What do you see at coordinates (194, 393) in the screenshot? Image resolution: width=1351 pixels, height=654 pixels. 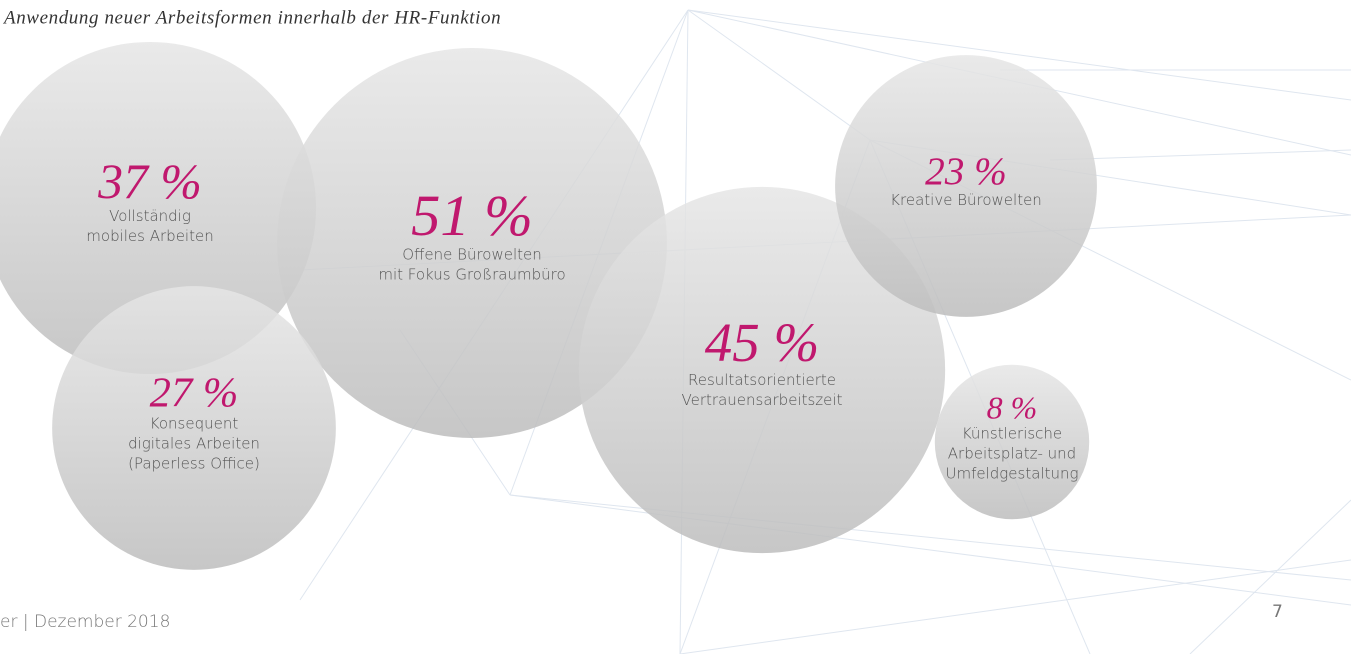 I see `value-label: 27 %` at bounding box center [194, 393].